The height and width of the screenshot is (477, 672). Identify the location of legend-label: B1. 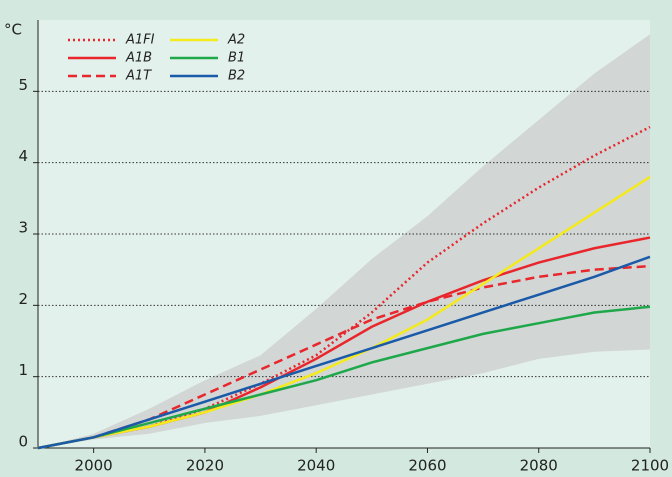
(236, 58).